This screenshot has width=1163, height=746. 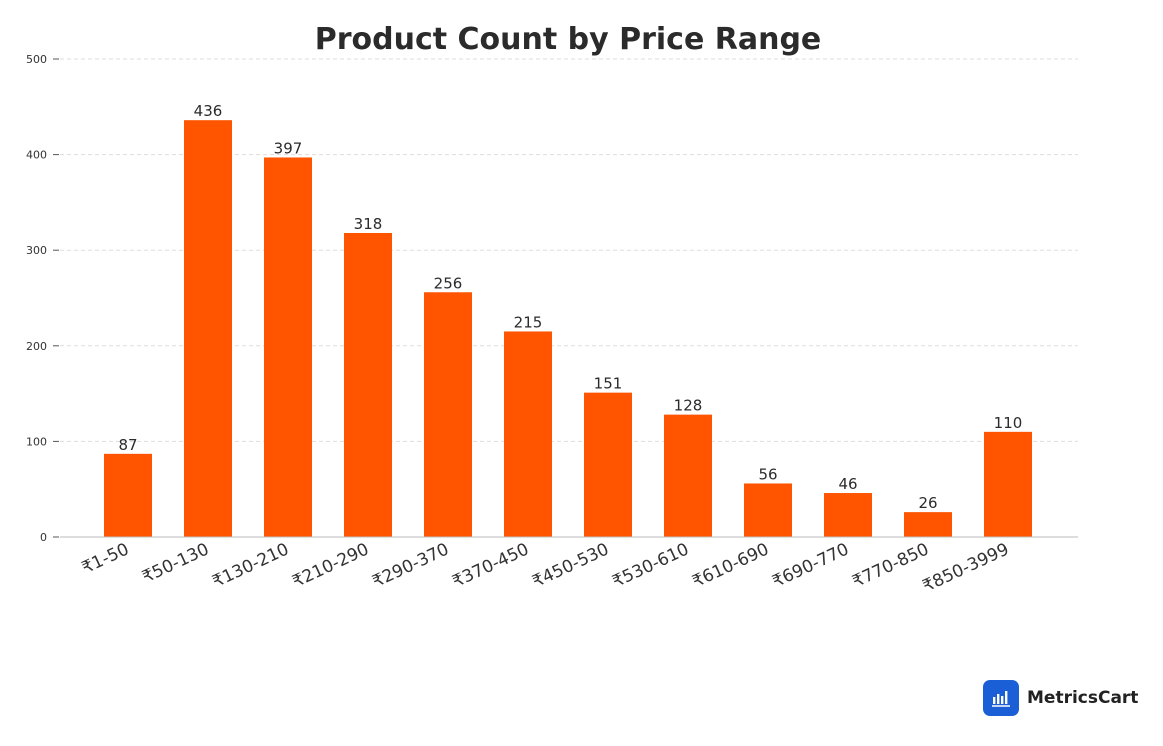 I want to click on x-tick-label: ₹1-50, so click(x=105, y=558).